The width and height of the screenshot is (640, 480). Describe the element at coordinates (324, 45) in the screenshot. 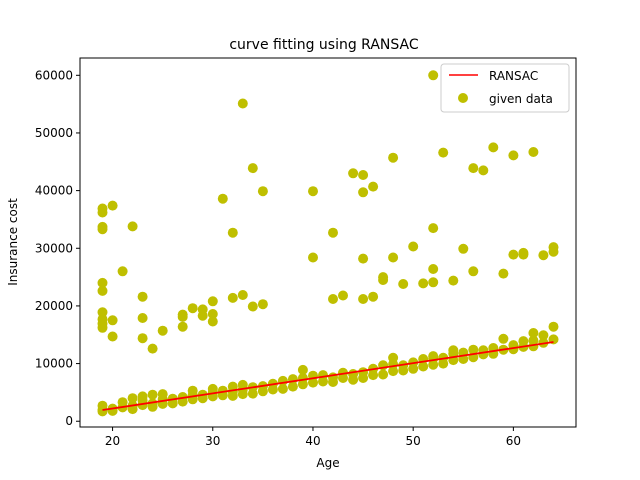

I see `chart-title: curve fitting using RANSAC` at that location.